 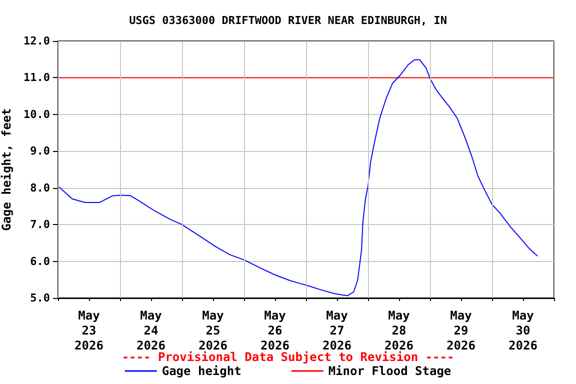 I want to click on x-tick-label: May 28 2026, so click(x=399, y=330).